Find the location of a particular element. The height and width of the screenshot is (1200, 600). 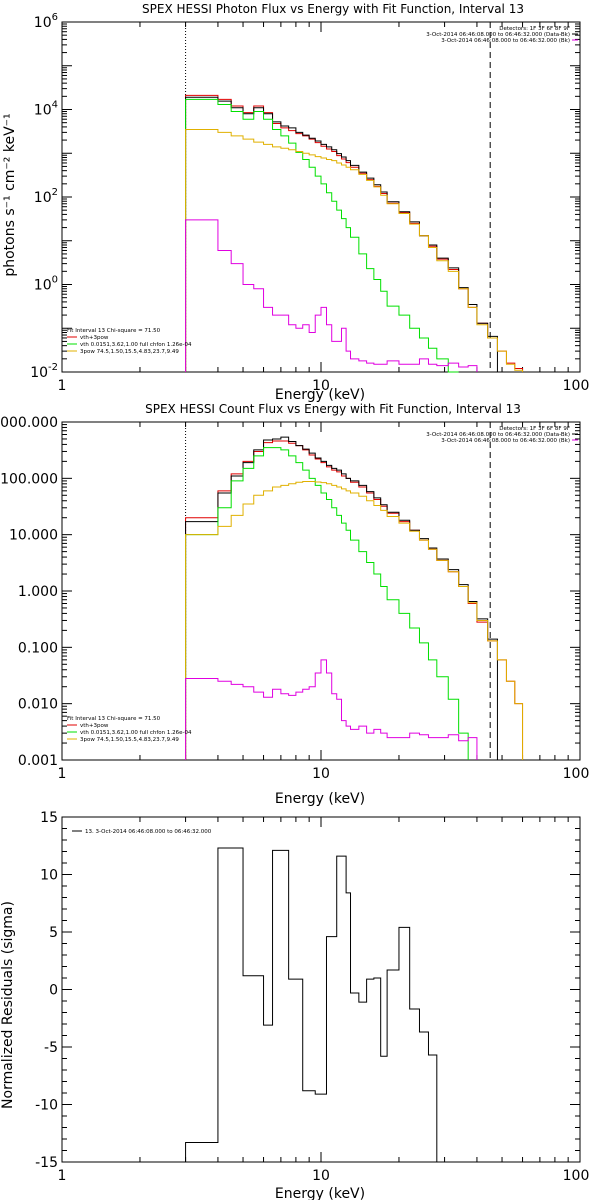

count-flux-xlabel: Energy (keV) is located at coordinates (320, 799).